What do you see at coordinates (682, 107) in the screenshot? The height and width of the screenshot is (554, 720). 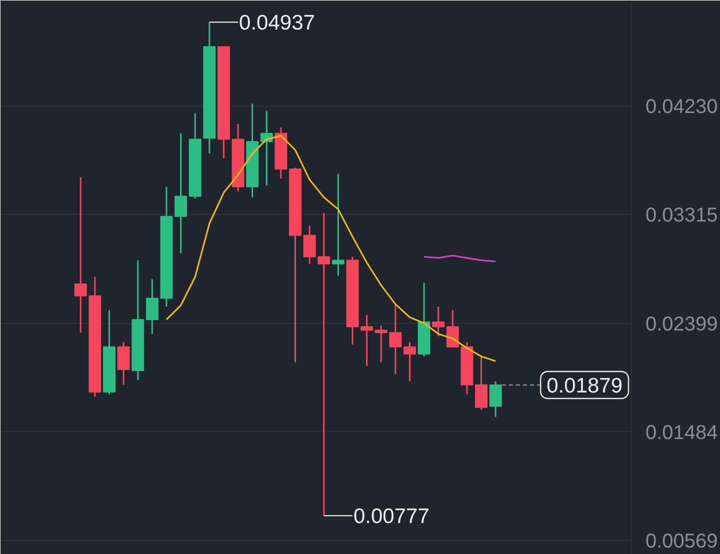 I see `y-tick-label: 0.04230` at bounding box center [682, 107].